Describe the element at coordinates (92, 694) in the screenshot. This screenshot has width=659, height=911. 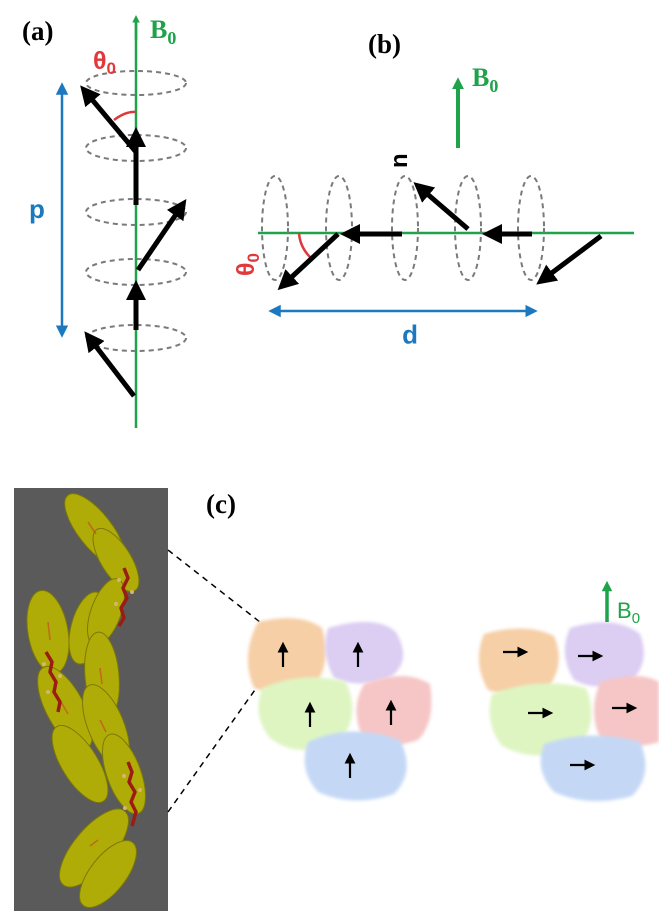
I see `dopant-atoms` at that location.